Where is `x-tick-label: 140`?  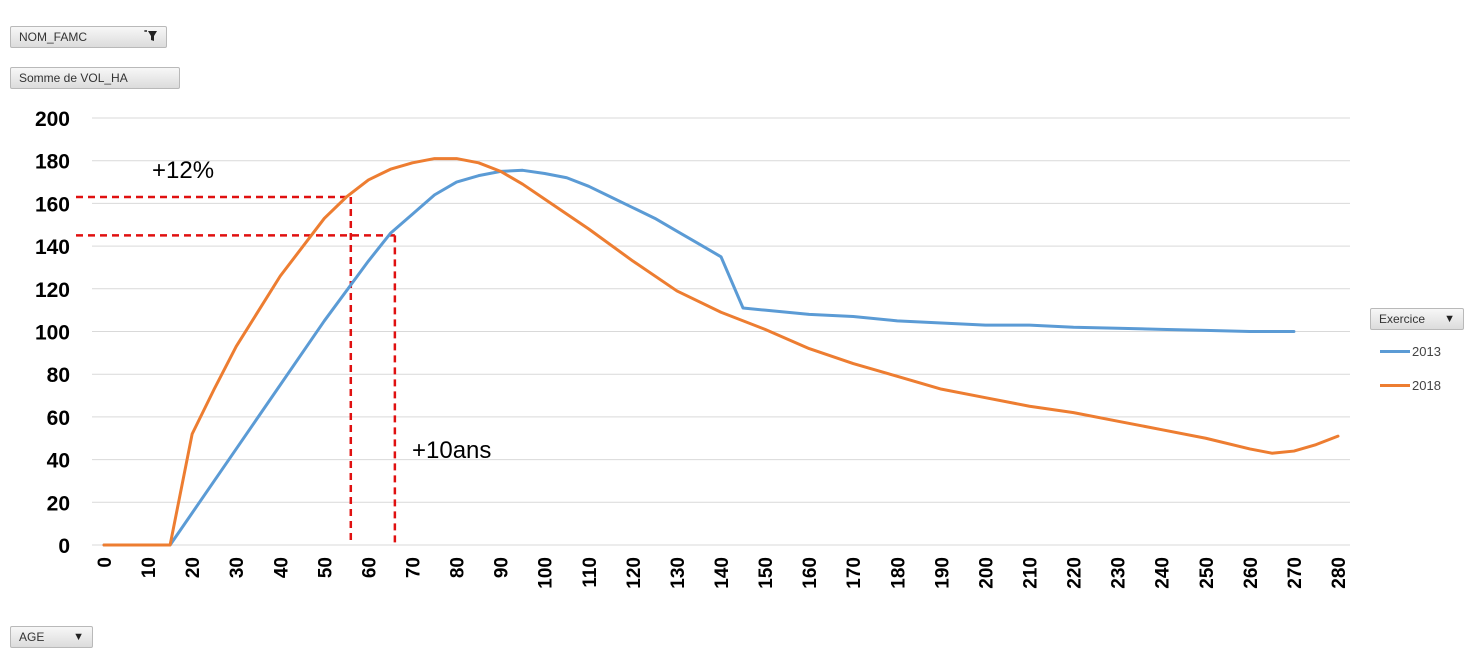 x-tick-label: 140 is located at coordinates (722, 573).